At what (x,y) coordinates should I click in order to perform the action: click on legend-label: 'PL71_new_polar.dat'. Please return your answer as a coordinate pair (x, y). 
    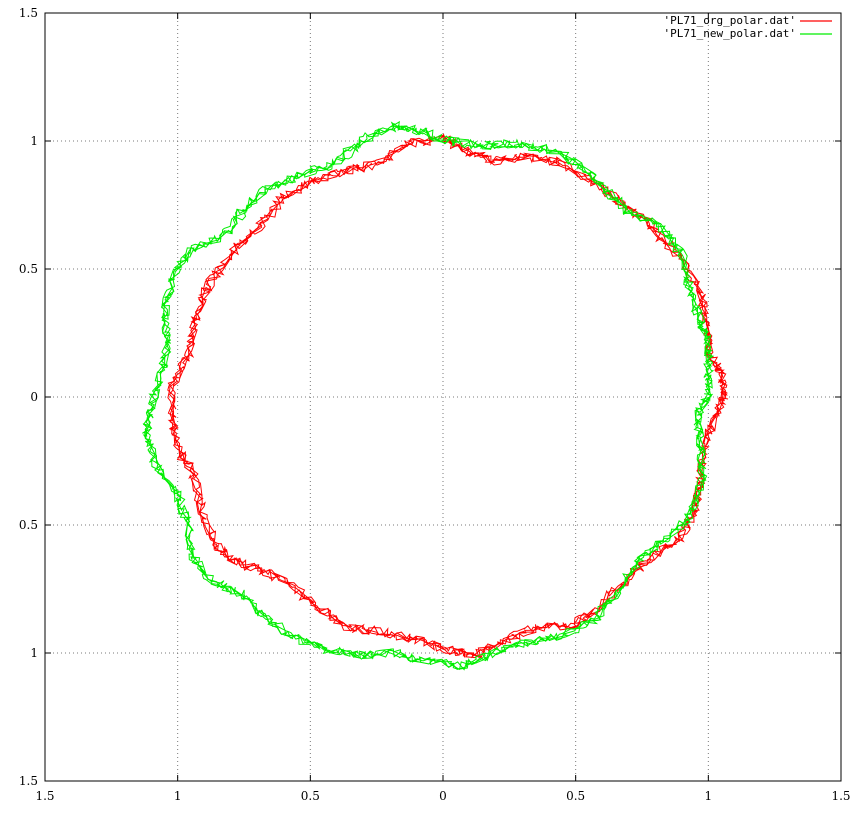
    Looking at the image, I should click on (730, 33).